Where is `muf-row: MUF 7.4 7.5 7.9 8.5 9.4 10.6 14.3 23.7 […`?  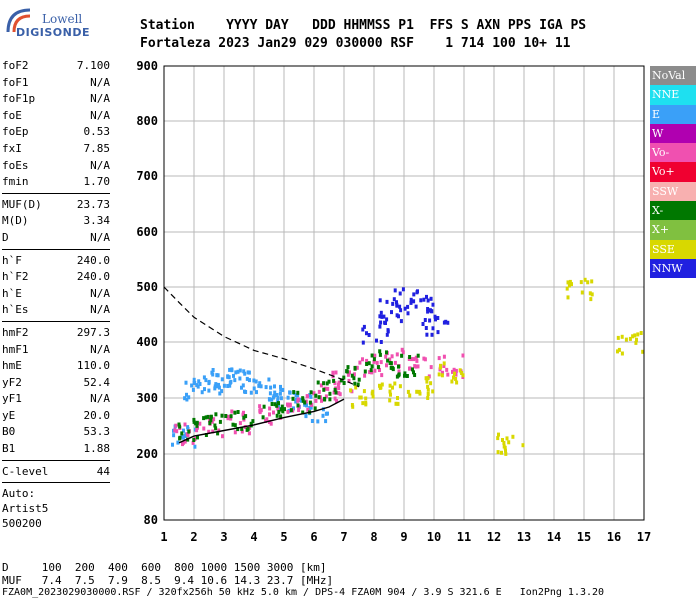 muf-row: MUF 7.4 7.5 7.9 8.5 9.4 10.6 14.3 23.7 [… is located at coordinates (168, 580).